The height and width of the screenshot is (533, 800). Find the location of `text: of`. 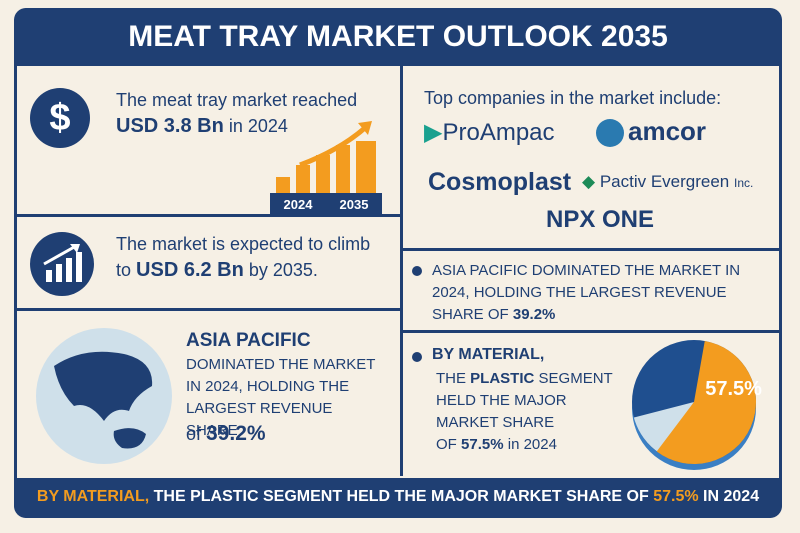

text: of is located at coordinates (194, 434).